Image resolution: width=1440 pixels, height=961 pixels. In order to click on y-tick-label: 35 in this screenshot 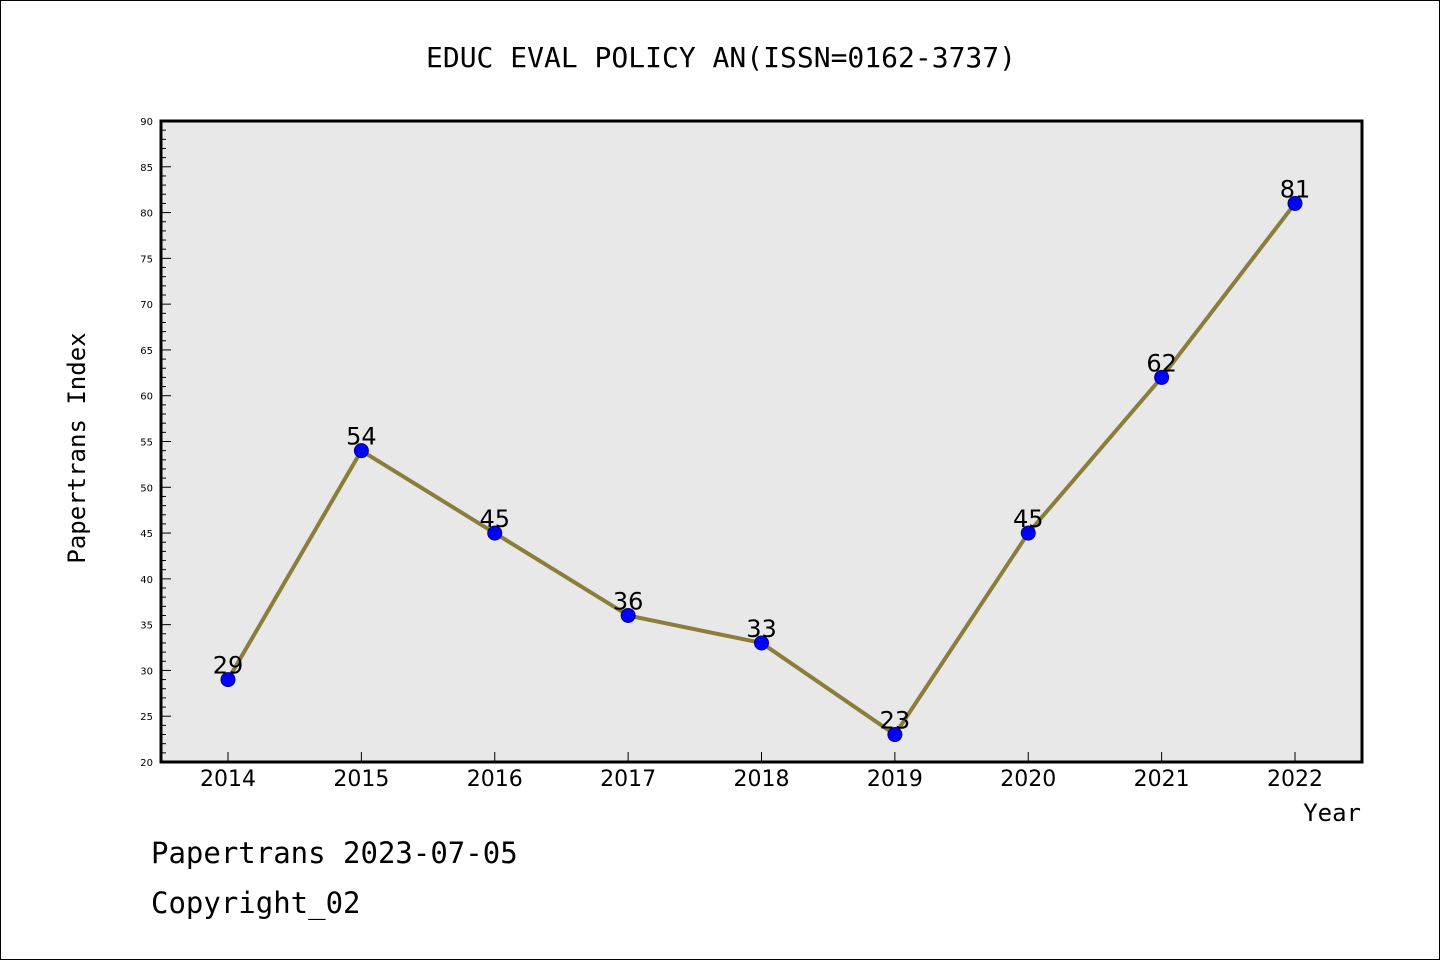, I will do `click(146, 626)`.